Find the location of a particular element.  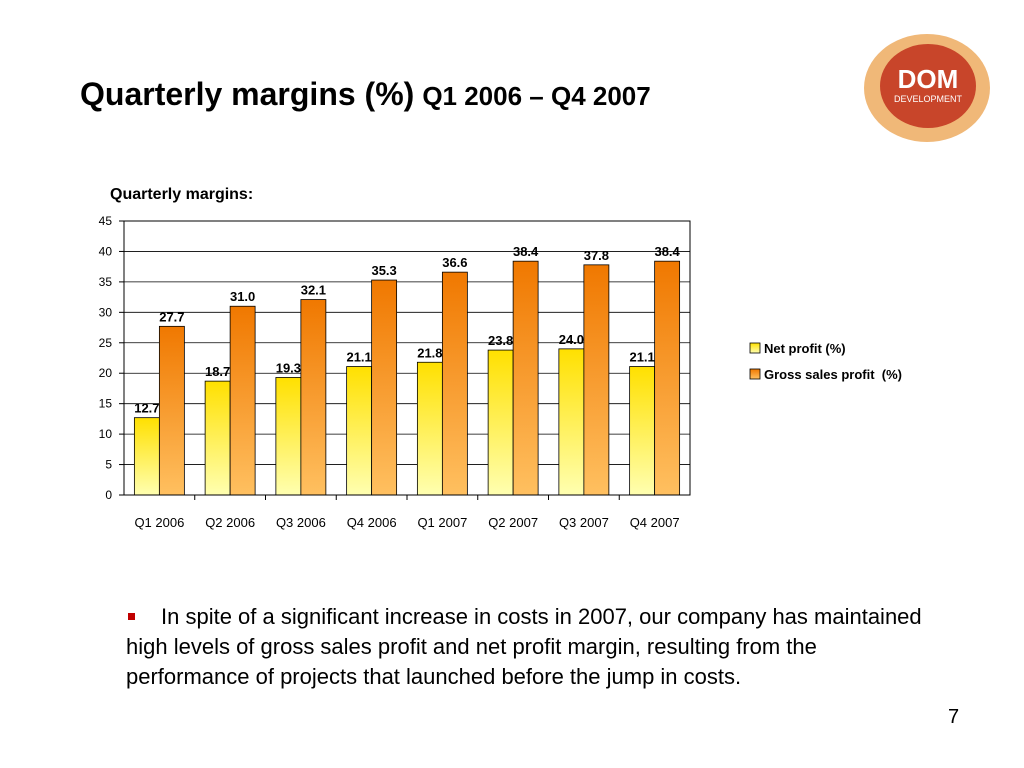

bullet-marker-icon is located at coordinates (131, 616).